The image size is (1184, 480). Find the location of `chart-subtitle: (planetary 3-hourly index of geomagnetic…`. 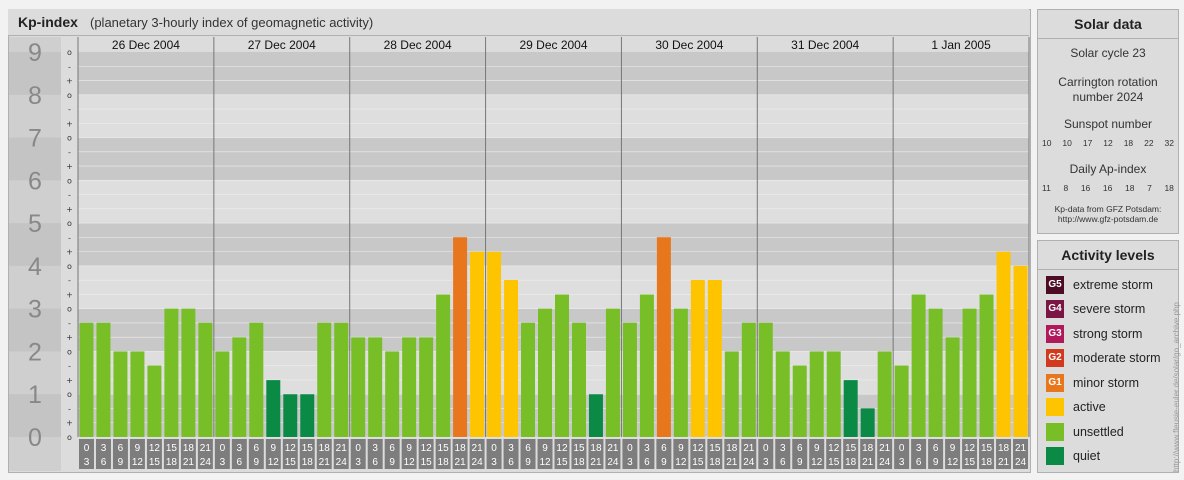

chart-subtitle: (planetary 3-hourly index of geomagnetic… is located at coordinates (232, 22).